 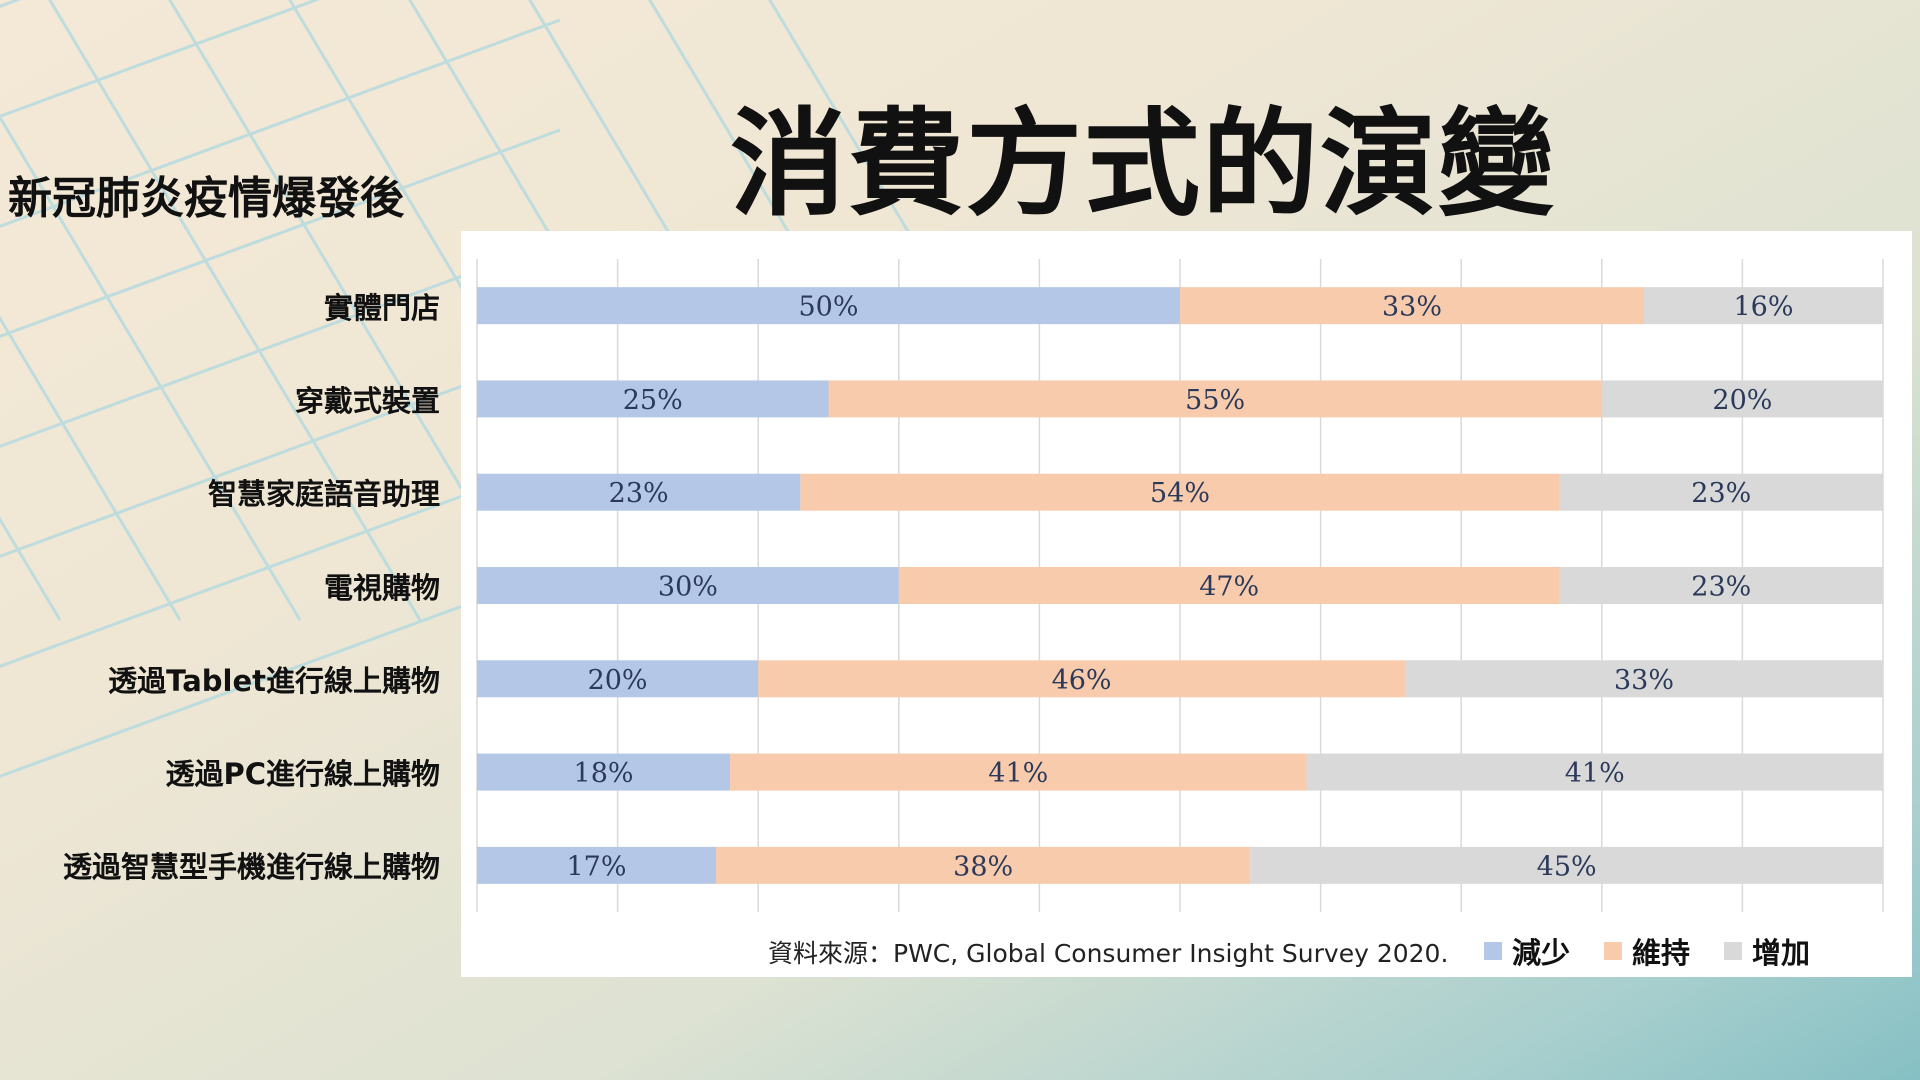 I want to click on bar-row: 50% 33% 16%, so click(x=1180, y=306).